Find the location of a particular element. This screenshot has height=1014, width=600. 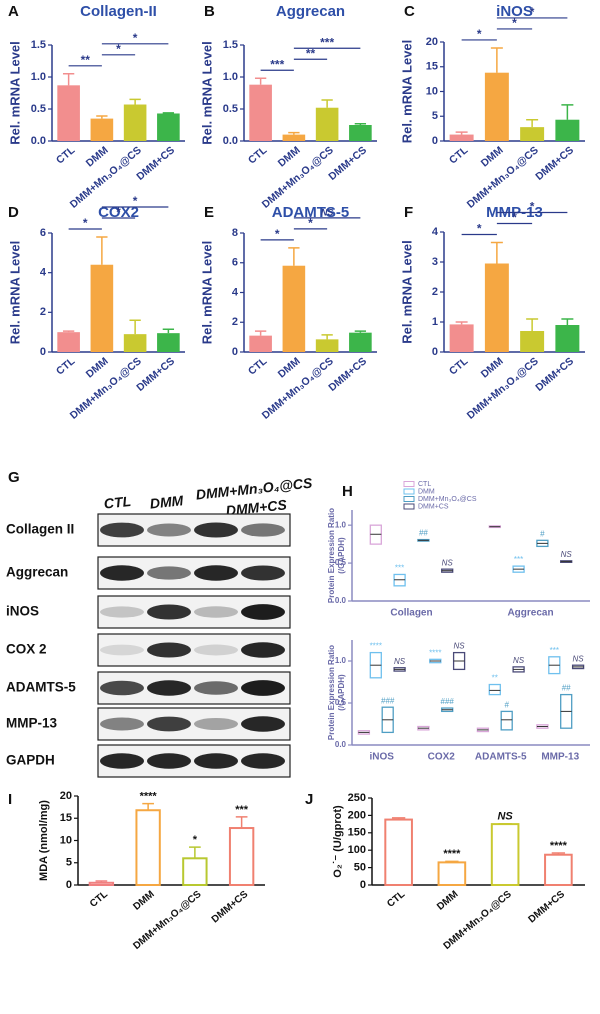

y-tick-label: 3 is located at coordinates (435, 262).